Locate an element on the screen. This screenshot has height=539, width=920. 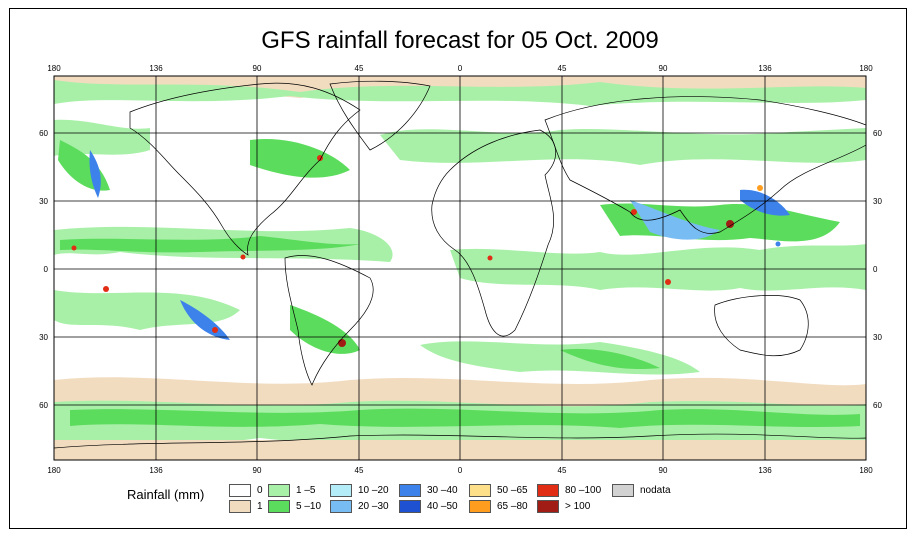
legend-label: 1 –5 is located at coordinates (306, 490).